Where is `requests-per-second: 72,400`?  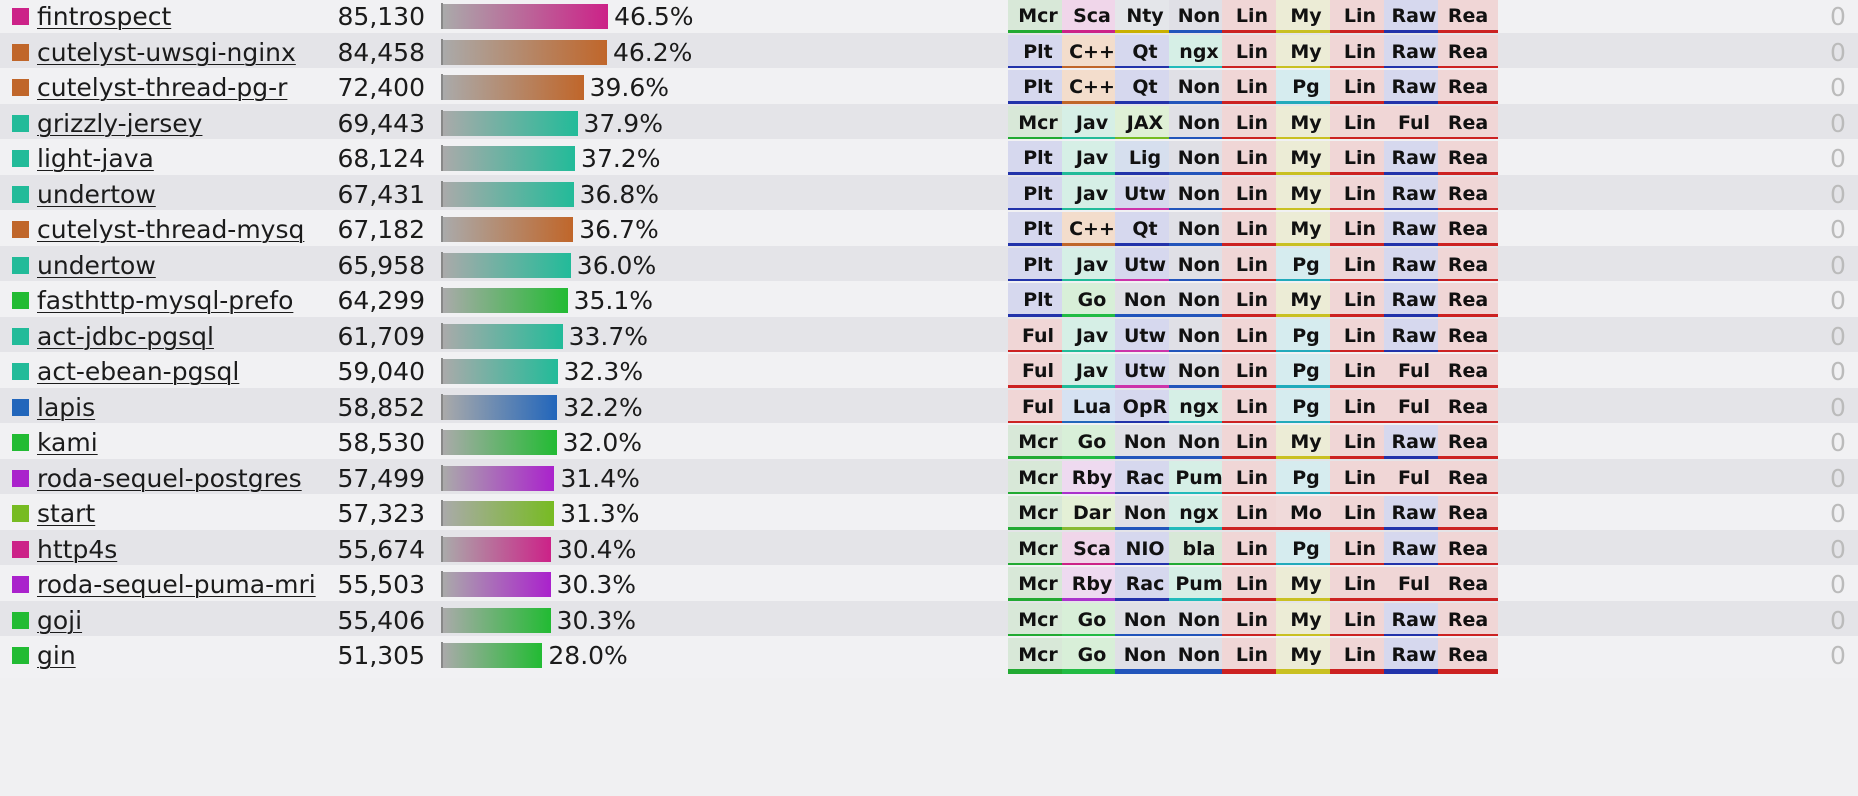
requests-per-second: 72,400 is located at coordinates (381, 87).